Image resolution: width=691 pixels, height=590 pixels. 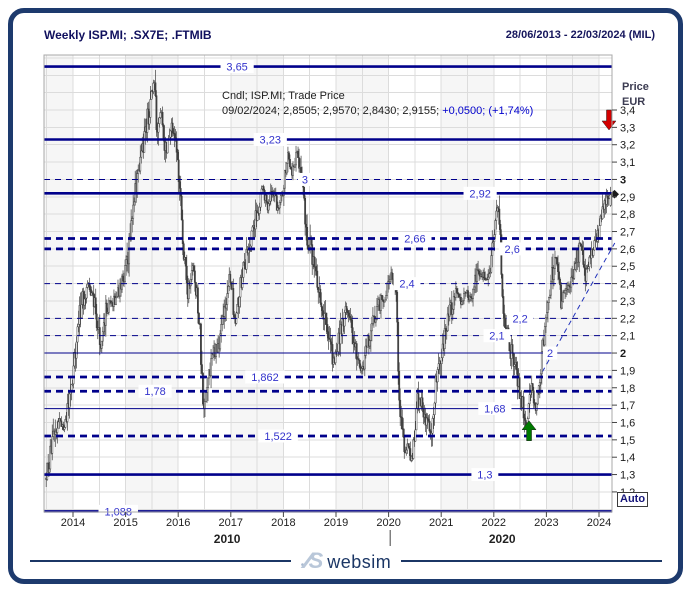 What do you see at coordinates (494, 523) in the screenshot?
I see `svg-text: 2022` at bounding box center [494, 523].